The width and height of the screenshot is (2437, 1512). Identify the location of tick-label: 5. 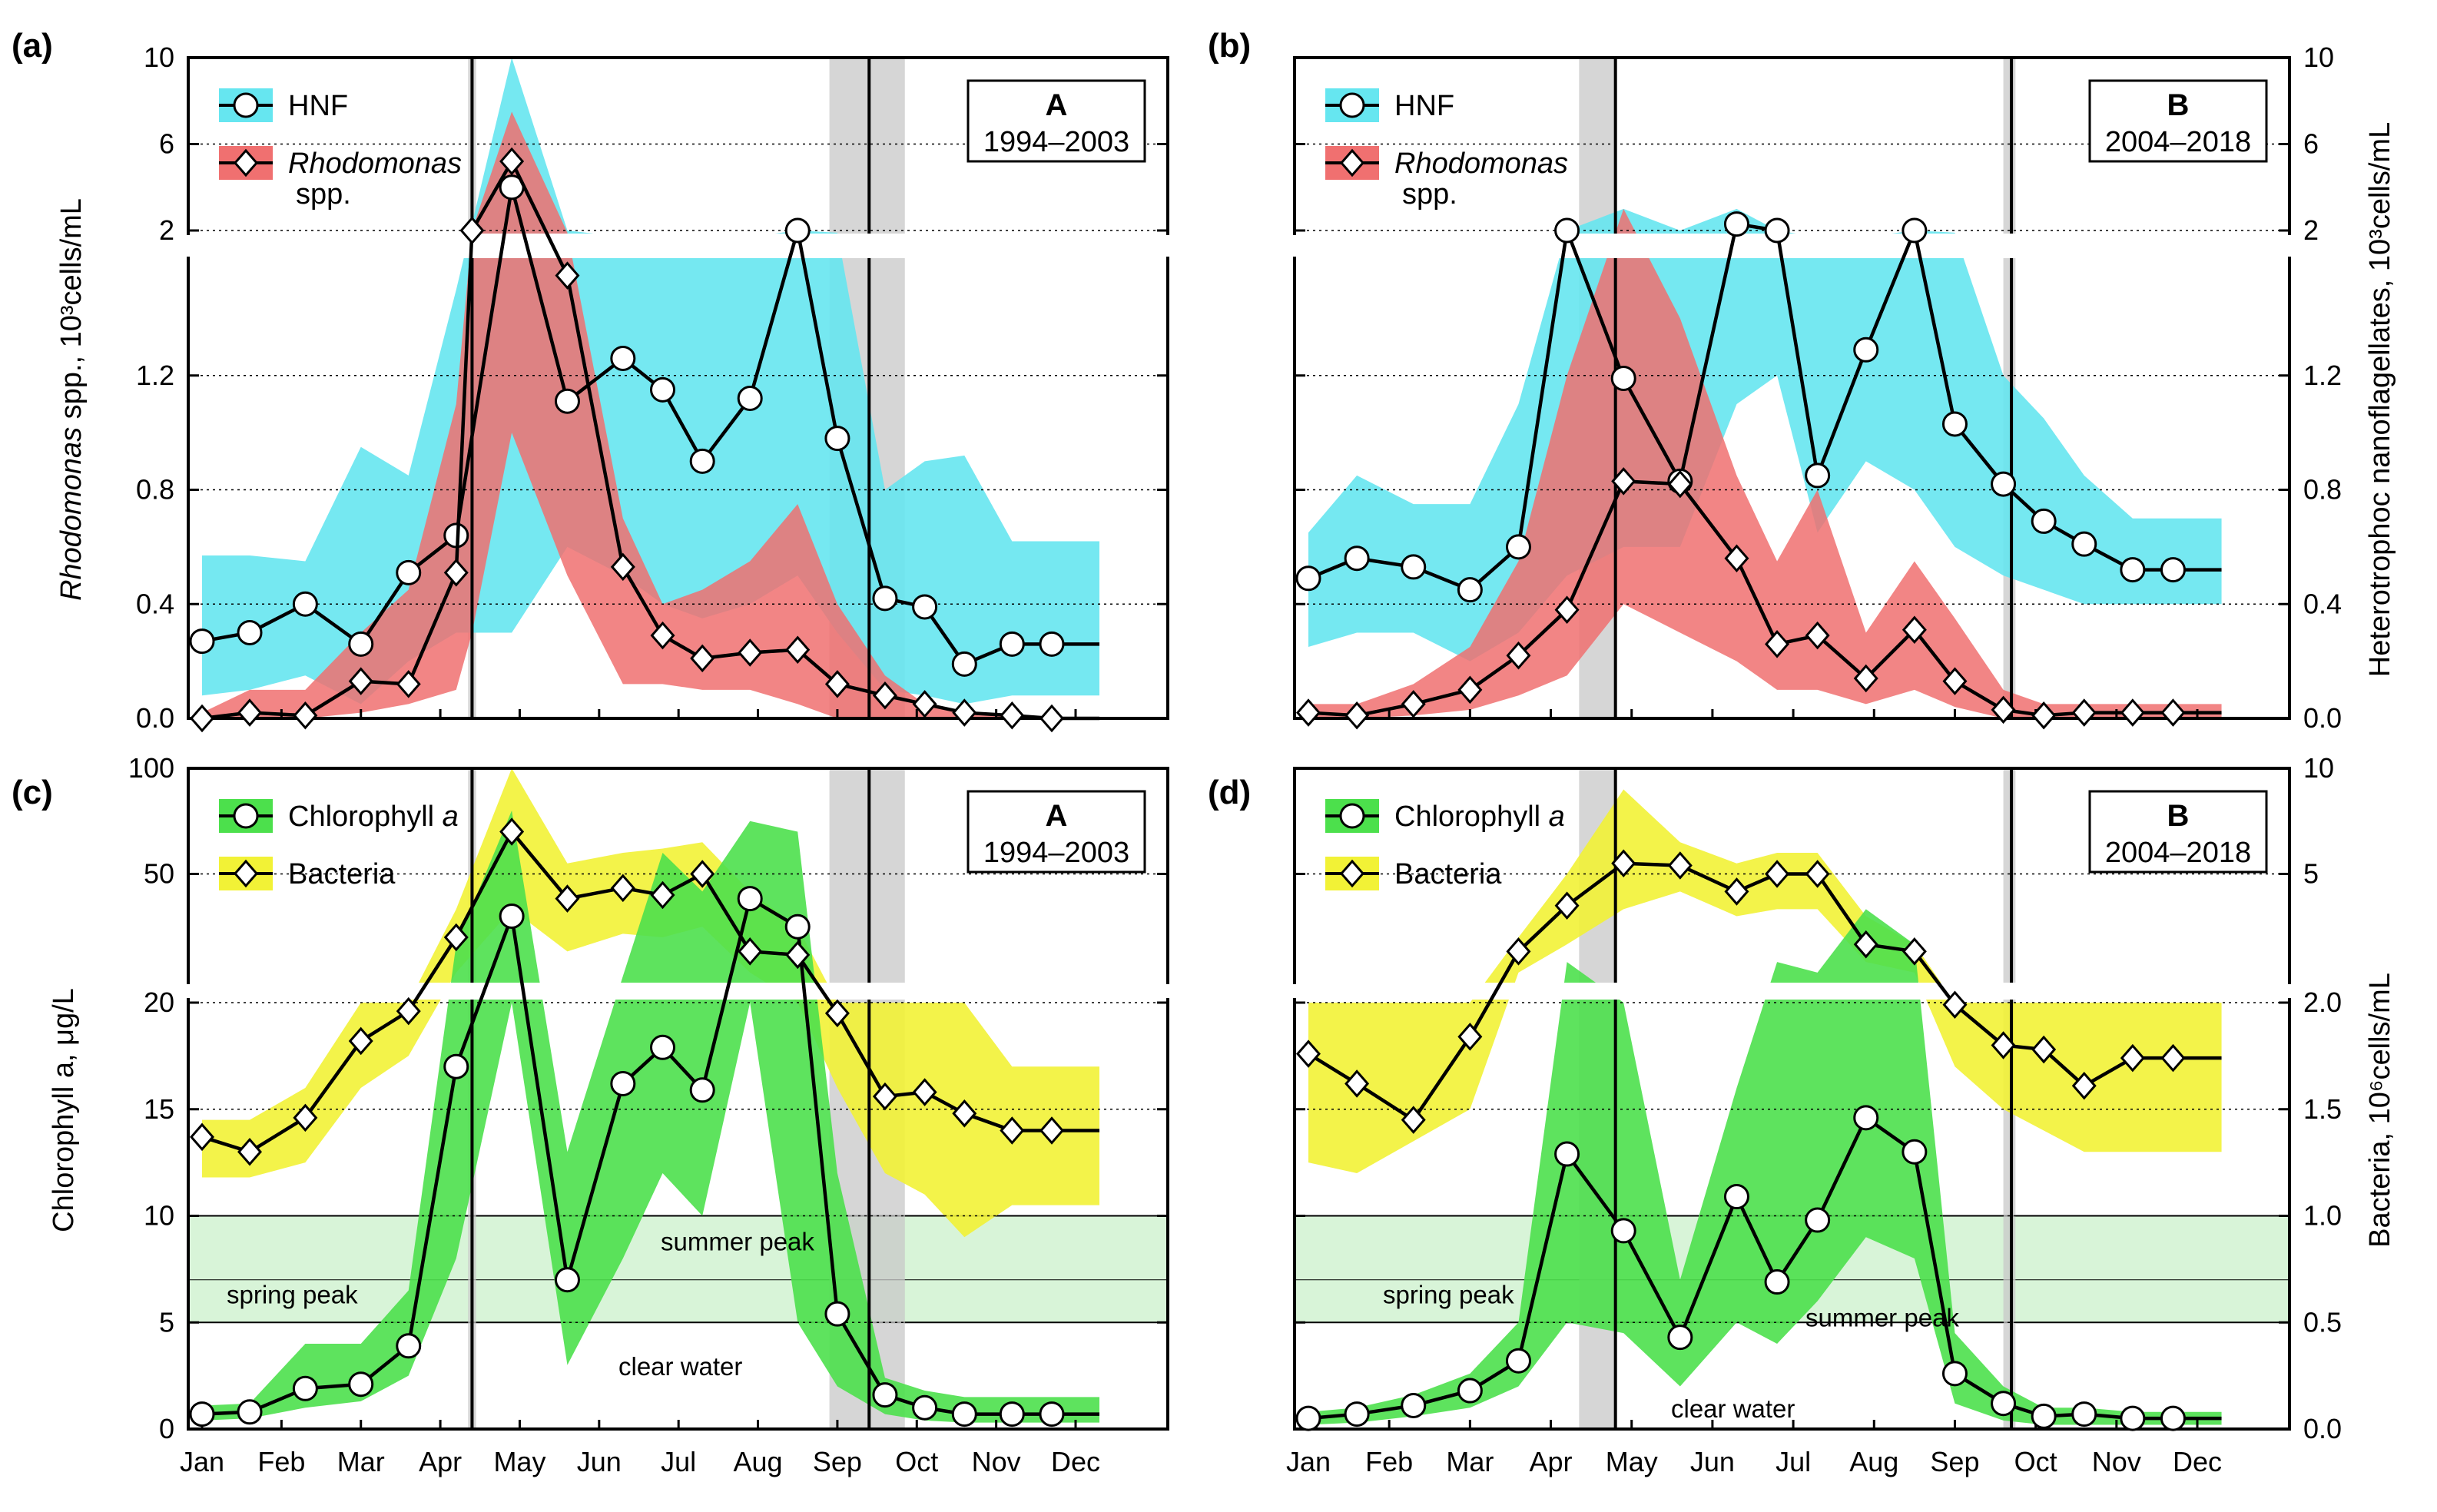
(2311, 874).